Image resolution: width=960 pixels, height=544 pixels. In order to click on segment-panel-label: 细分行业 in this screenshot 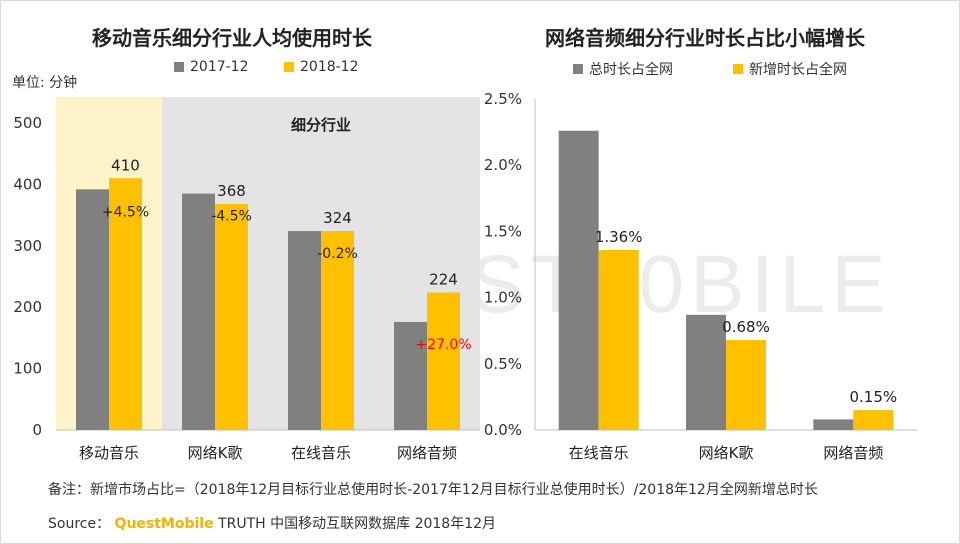, I will do `click(321, 125)`.